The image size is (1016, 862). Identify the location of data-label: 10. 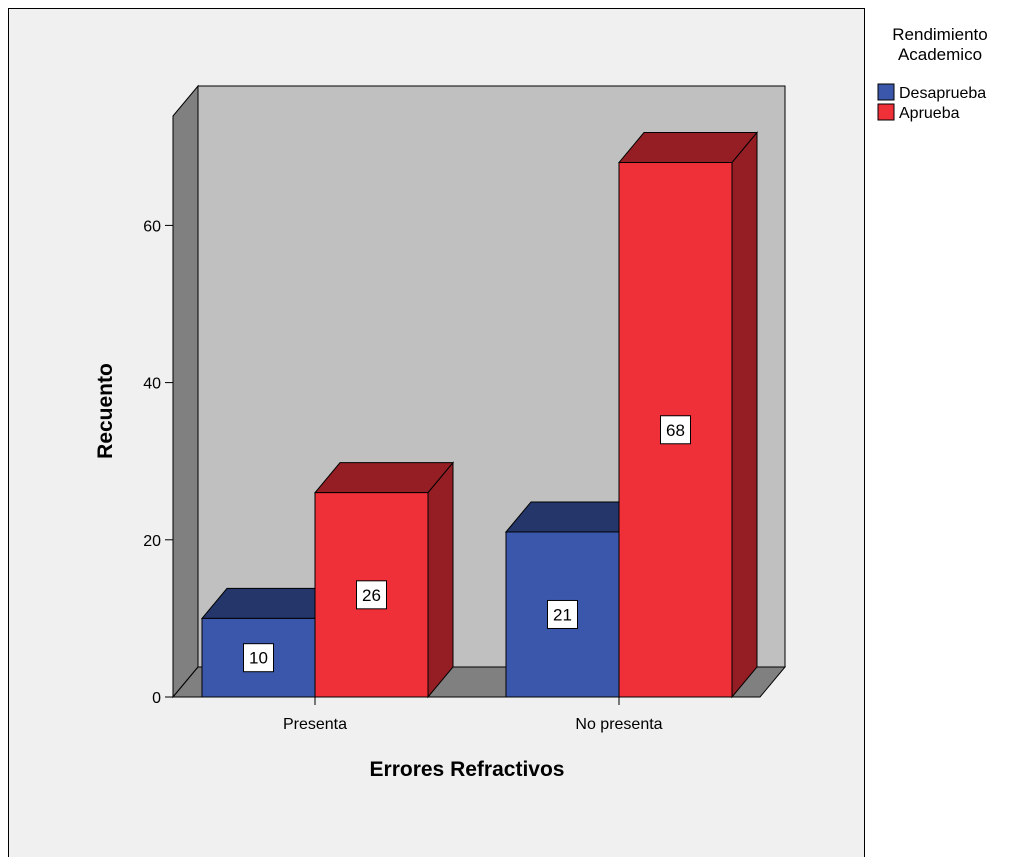
(258, 658).